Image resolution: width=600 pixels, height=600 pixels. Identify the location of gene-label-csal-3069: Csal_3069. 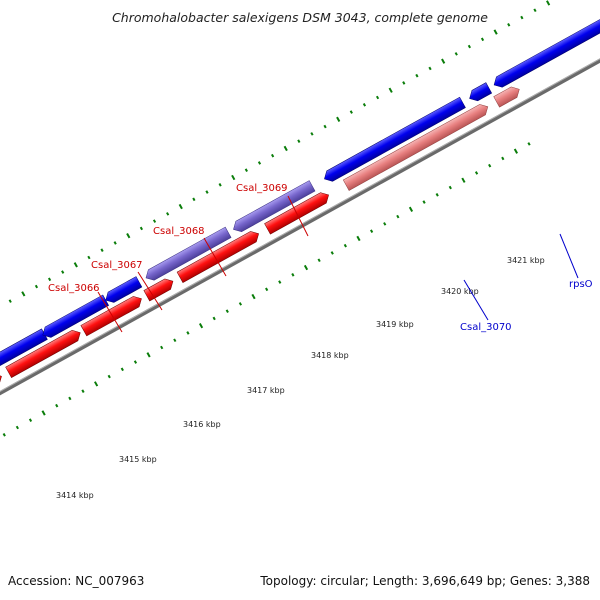
(262, 188).